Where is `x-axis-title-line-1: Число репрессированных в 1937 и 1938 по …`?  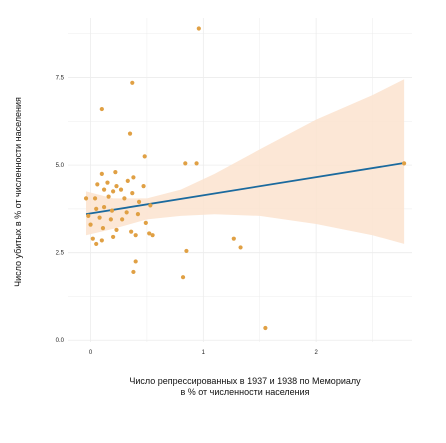
x-axis-title-line-1: Число репрессированных в 1937 и 1938 по … is located at coordinates (245, 381).